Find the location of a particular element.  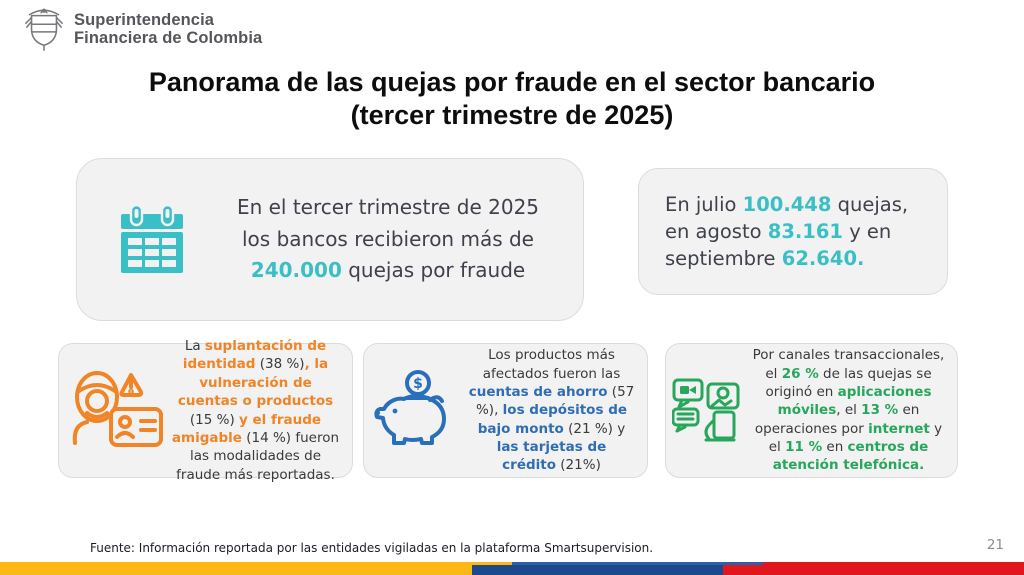

page-number: 21 is located at coordinates (995, 545).